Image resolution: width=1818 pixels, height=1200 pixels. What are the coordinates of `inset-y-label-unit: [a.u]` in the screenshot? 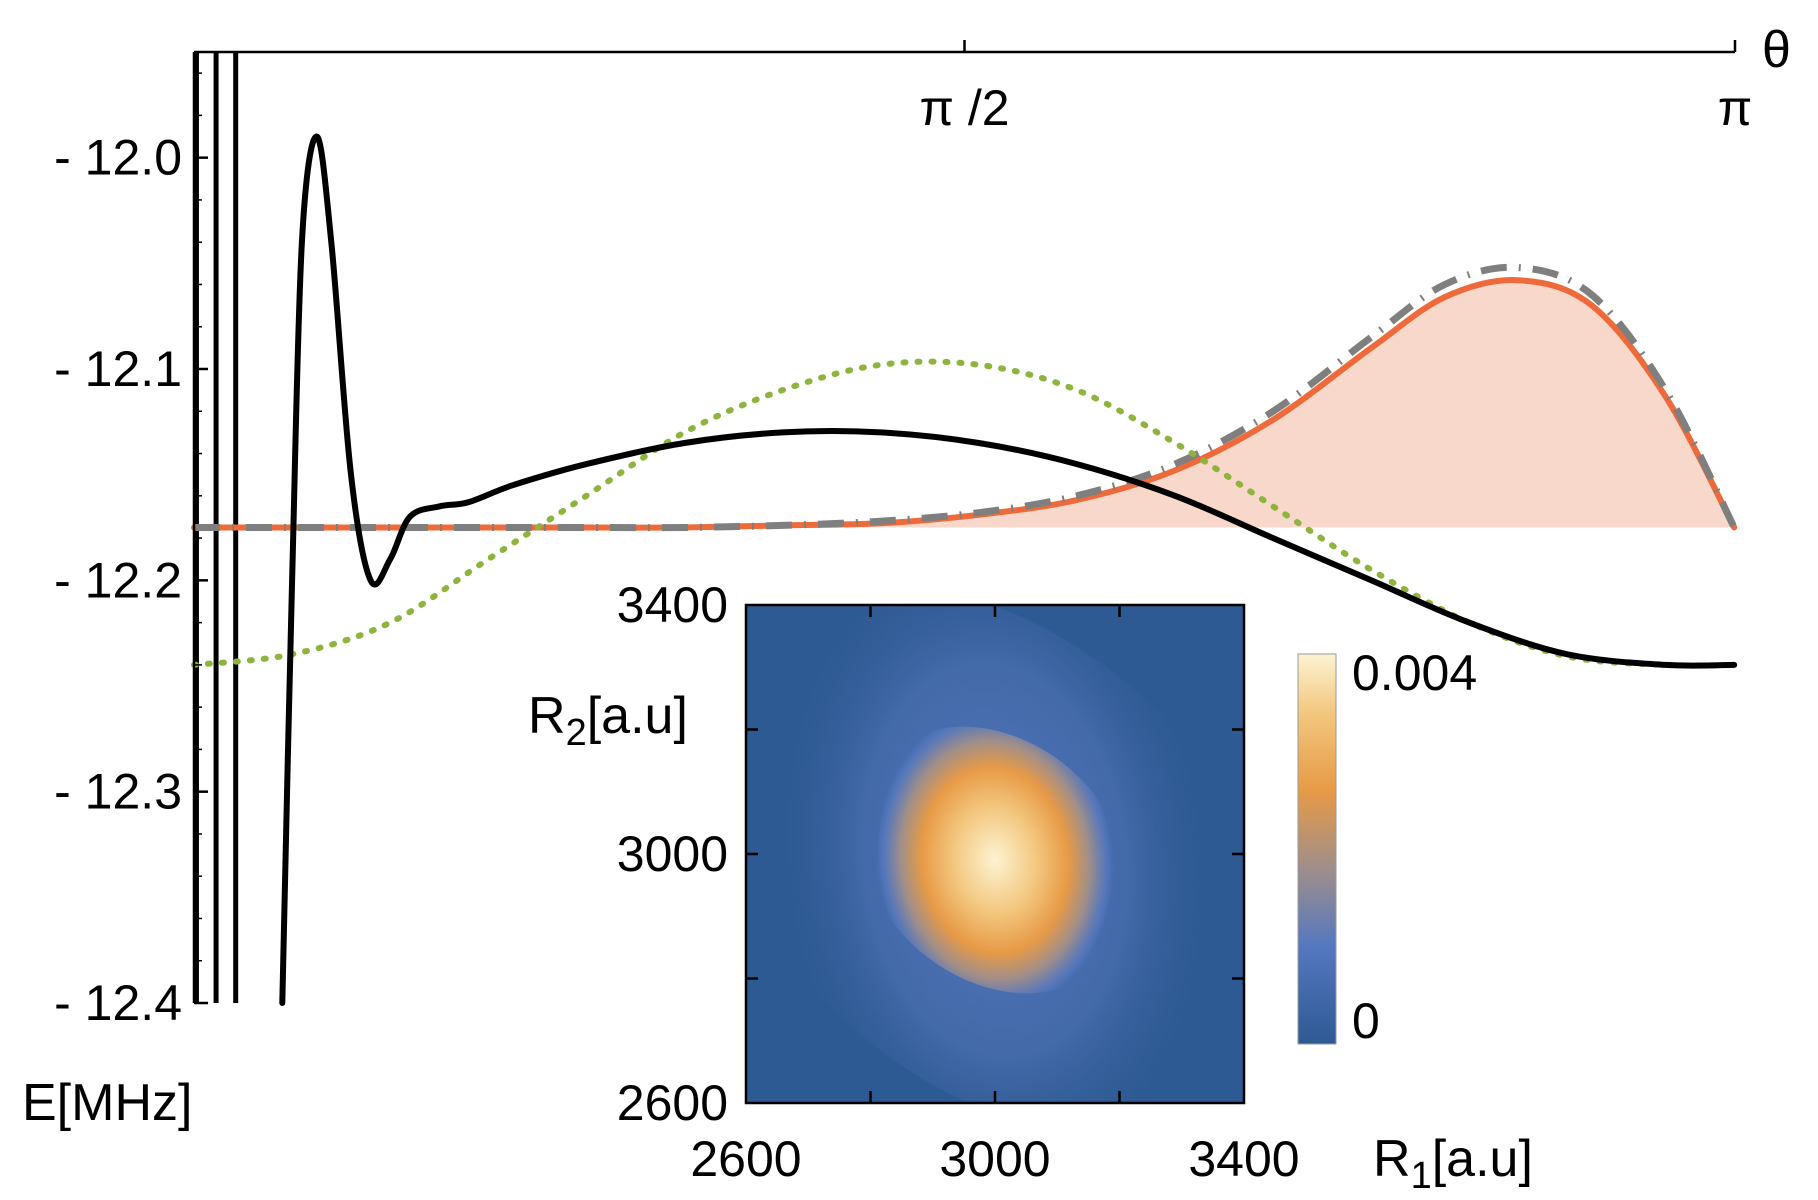 It's located at (637, 716).